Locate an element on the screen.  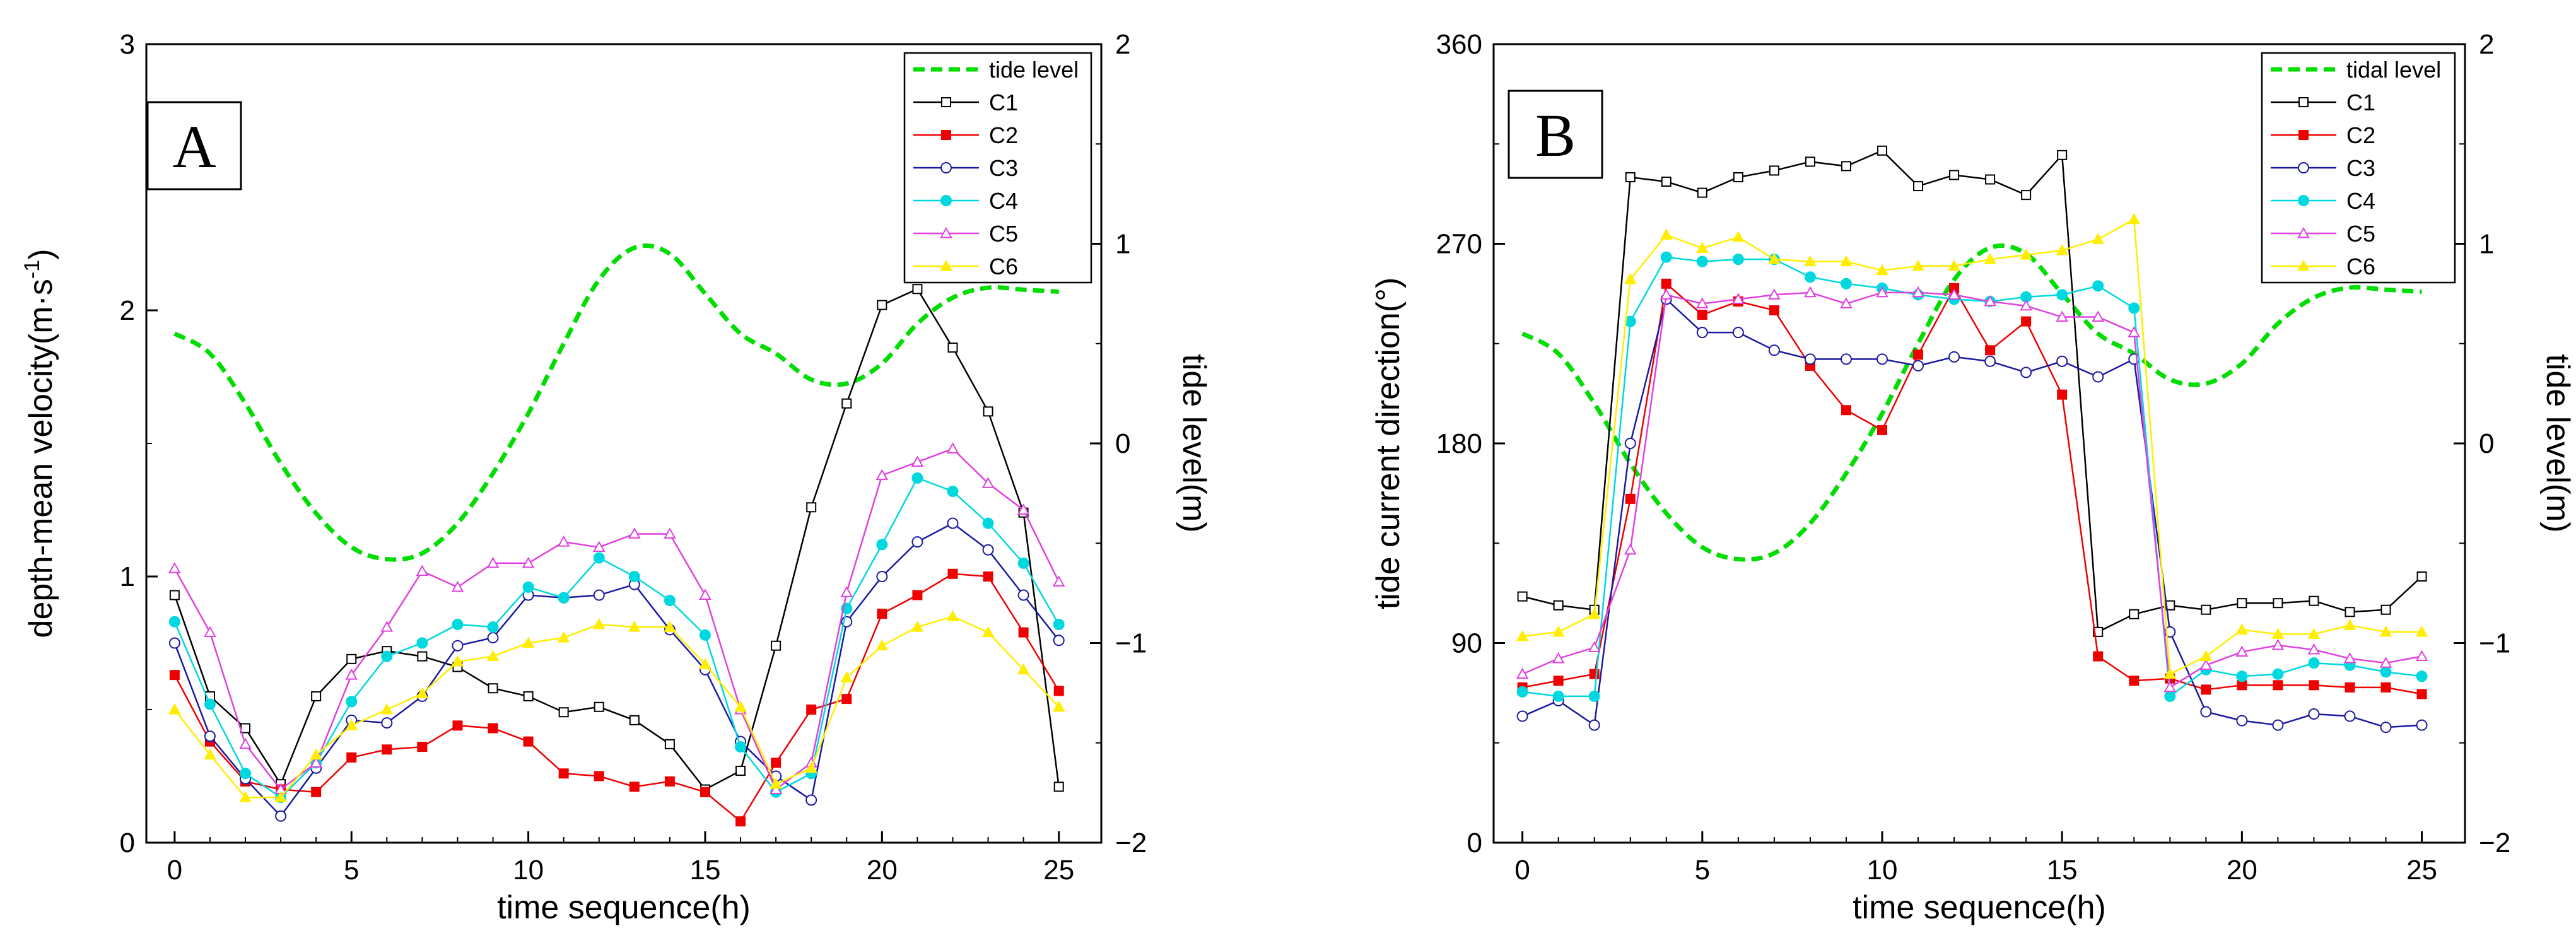
legend-label-c2: C2 is located at coordinates (2360, 135).